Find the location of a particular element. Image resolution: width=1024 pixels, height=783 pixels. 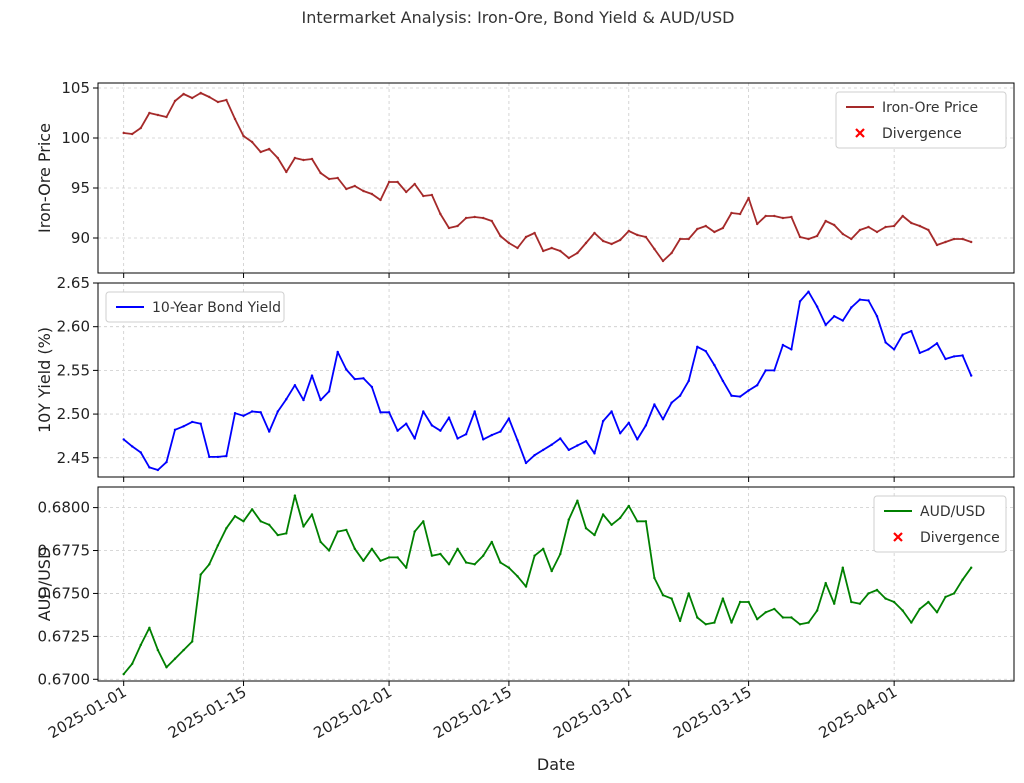

x-tick-label: 2025-03-15 is located at coordinates (712, 712).